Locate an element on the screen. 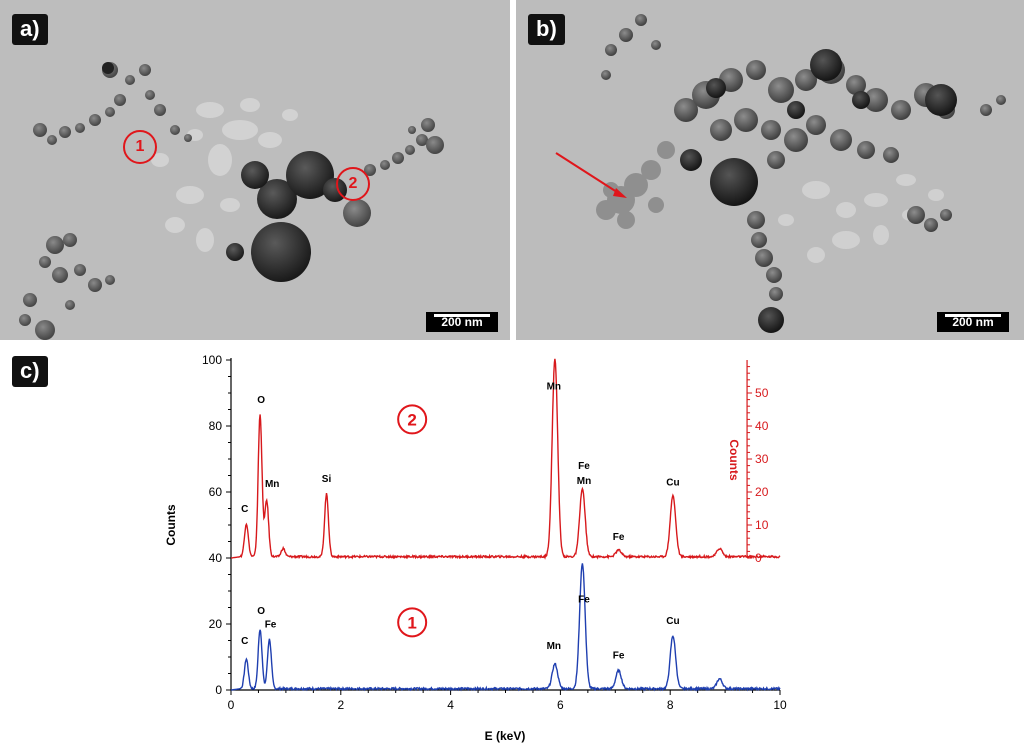 Image resolution: width=1024 pixels, height=747 pixels. scale-bar-label-b: 200 nm is located at coordinates (973, 322).